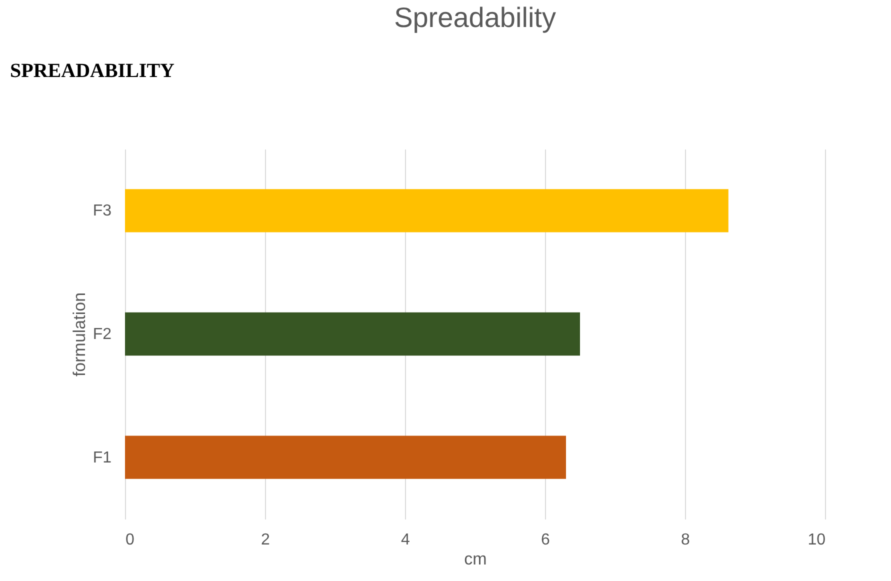  I want to click on x-tick-label: 6, so click(545, 540).